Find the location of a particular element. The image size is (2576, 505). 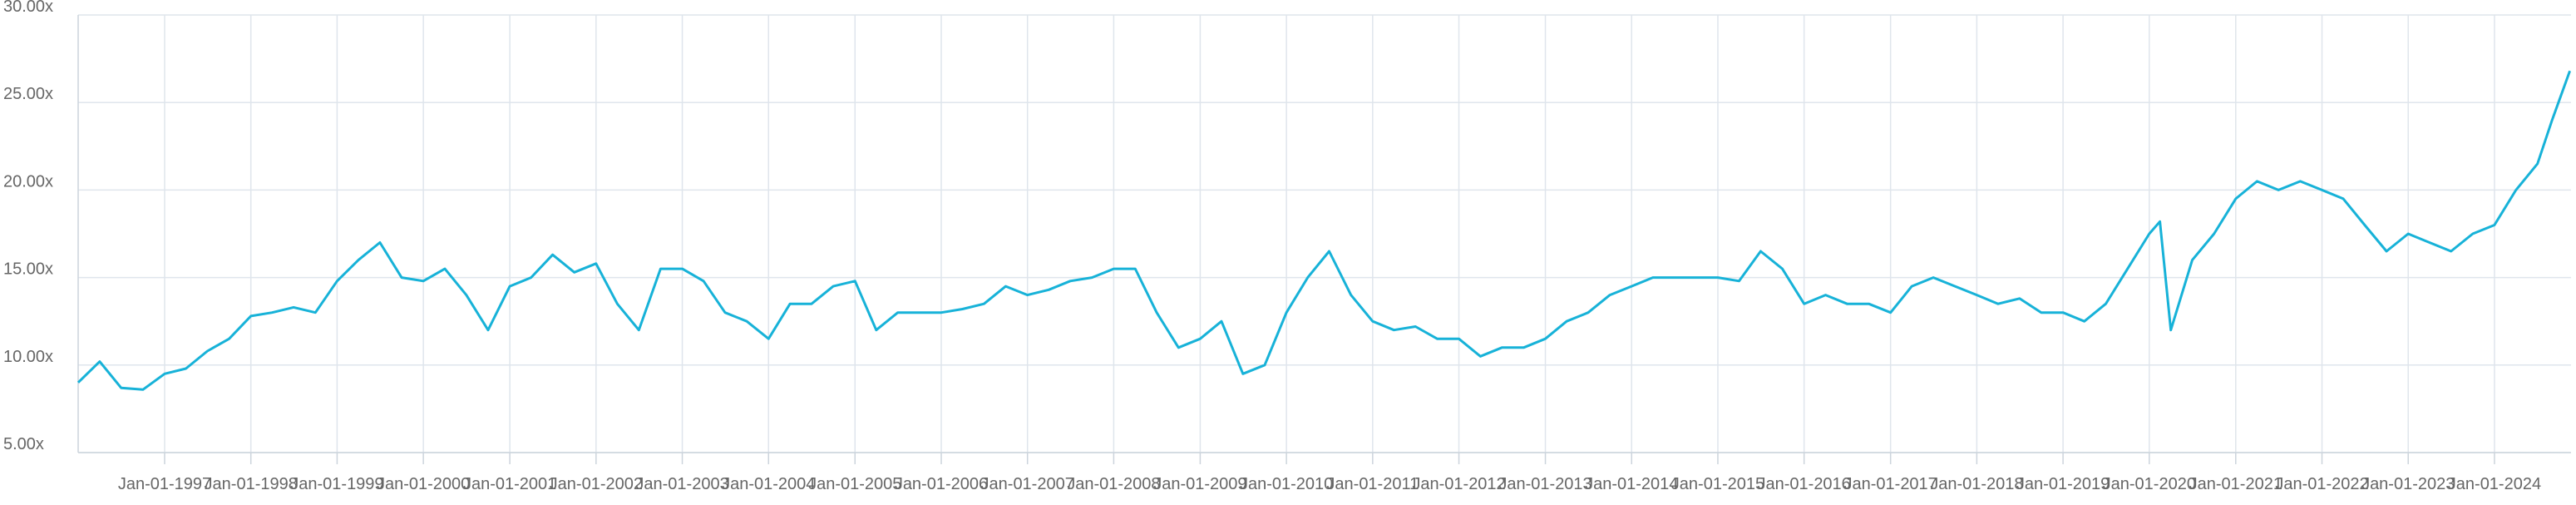

y-tick-label: 15.00x is located at coordinates (28, 269).